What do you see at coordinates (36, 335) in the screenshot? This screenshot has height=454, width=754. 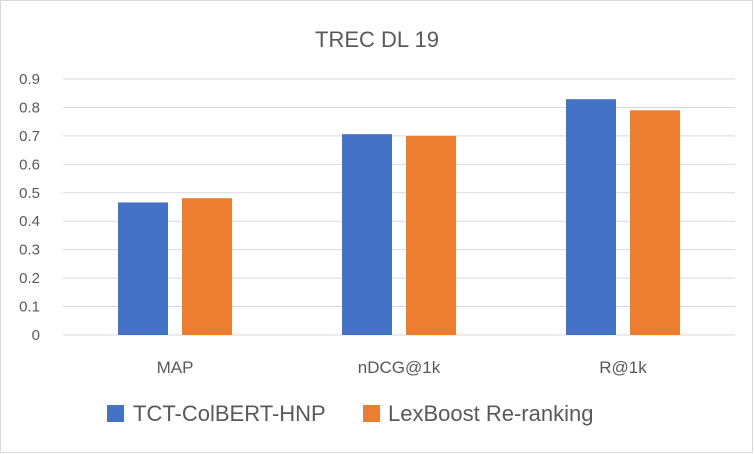 I see `y-tick-label: 0` at bounding box center [36, 335].